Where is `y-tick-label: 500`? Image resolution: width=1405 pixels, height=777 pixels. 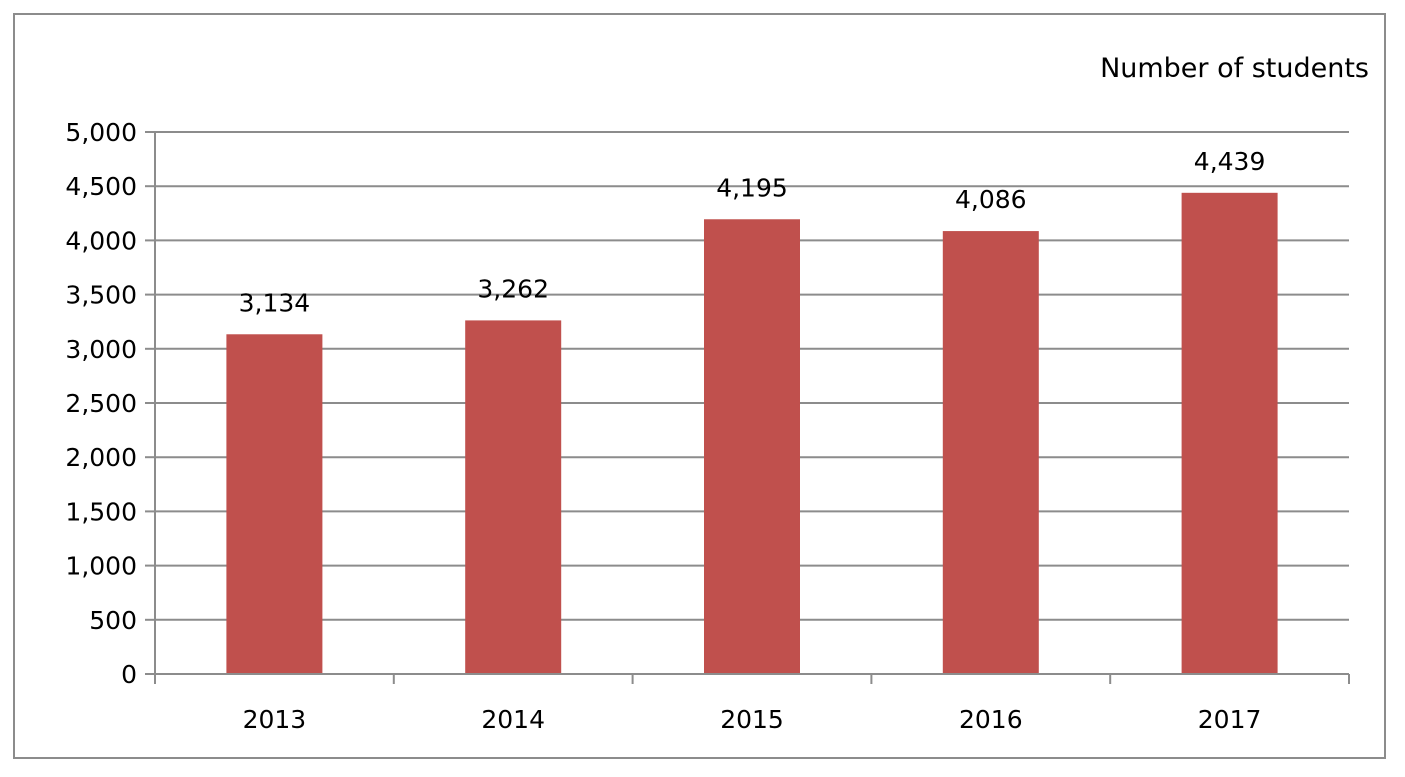 y-tick-label: 500 is located at coordinates (113, 620).